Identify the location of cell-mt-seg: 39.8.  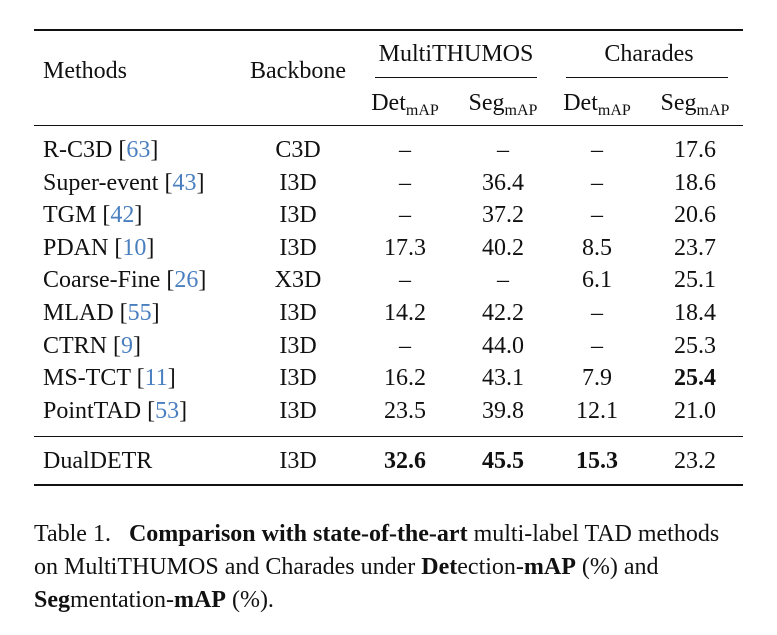
(503, 410).